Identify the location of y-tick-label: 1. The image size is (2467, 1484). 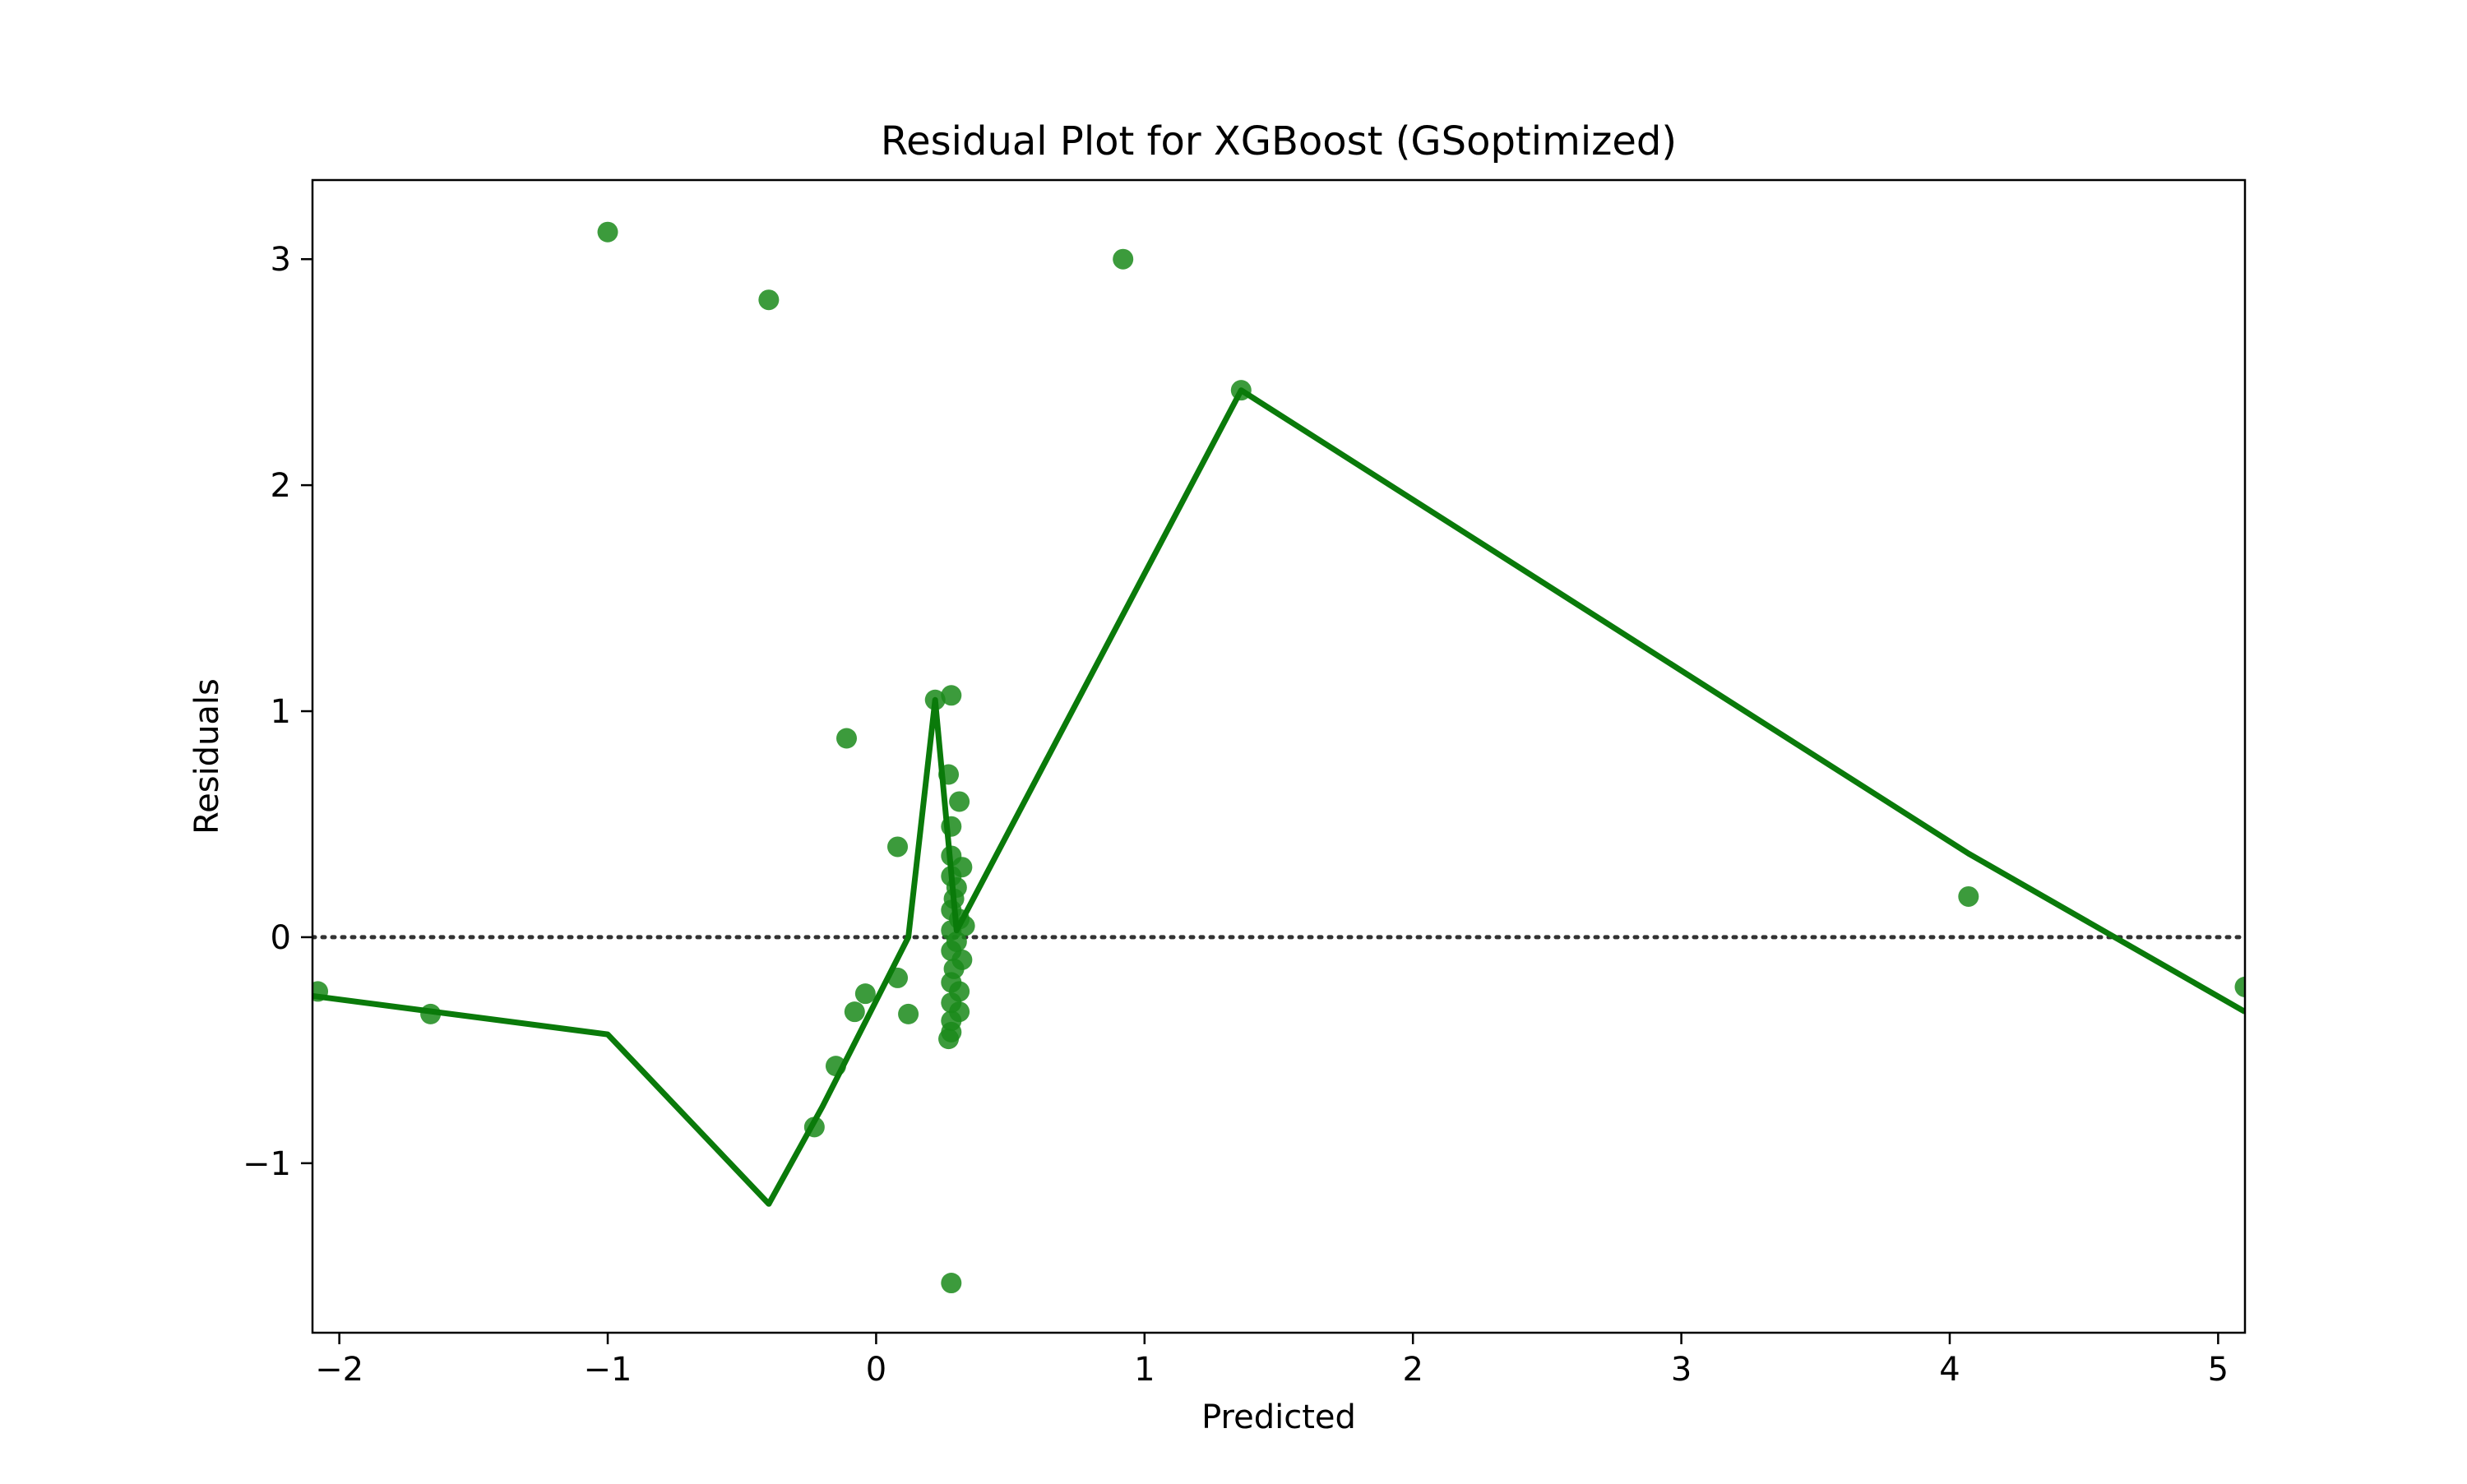
(281, 712).